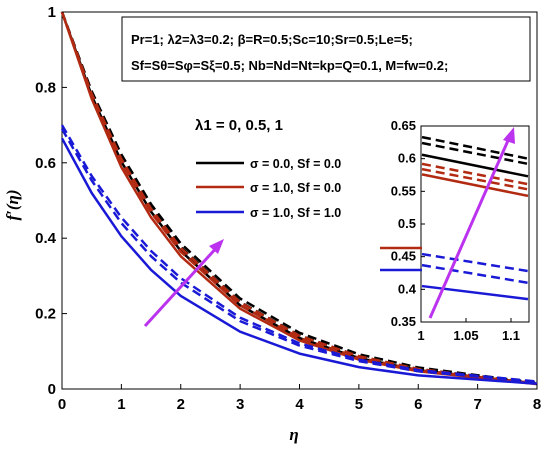 The width and height of the screenshot is (550, 450). I want to click on inset-y-tick-label-4: 0.55, so click(403, 190).